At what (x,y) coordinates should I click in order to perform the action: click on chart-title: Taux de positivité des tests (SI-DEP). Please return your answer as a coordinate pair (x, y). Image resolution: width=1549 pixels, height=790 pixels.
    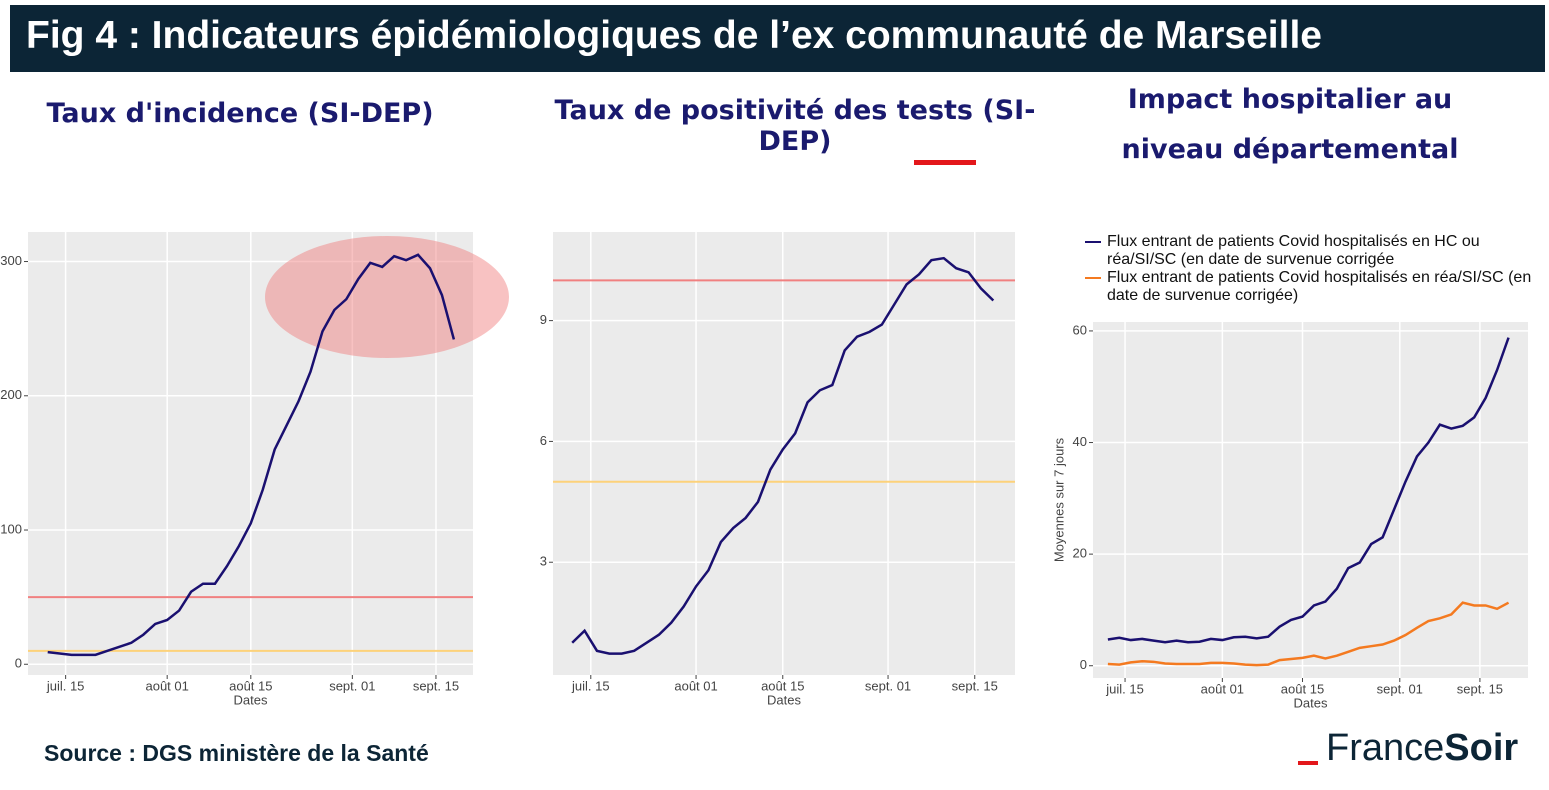
    Looking at the image, I should click on (795, 126).